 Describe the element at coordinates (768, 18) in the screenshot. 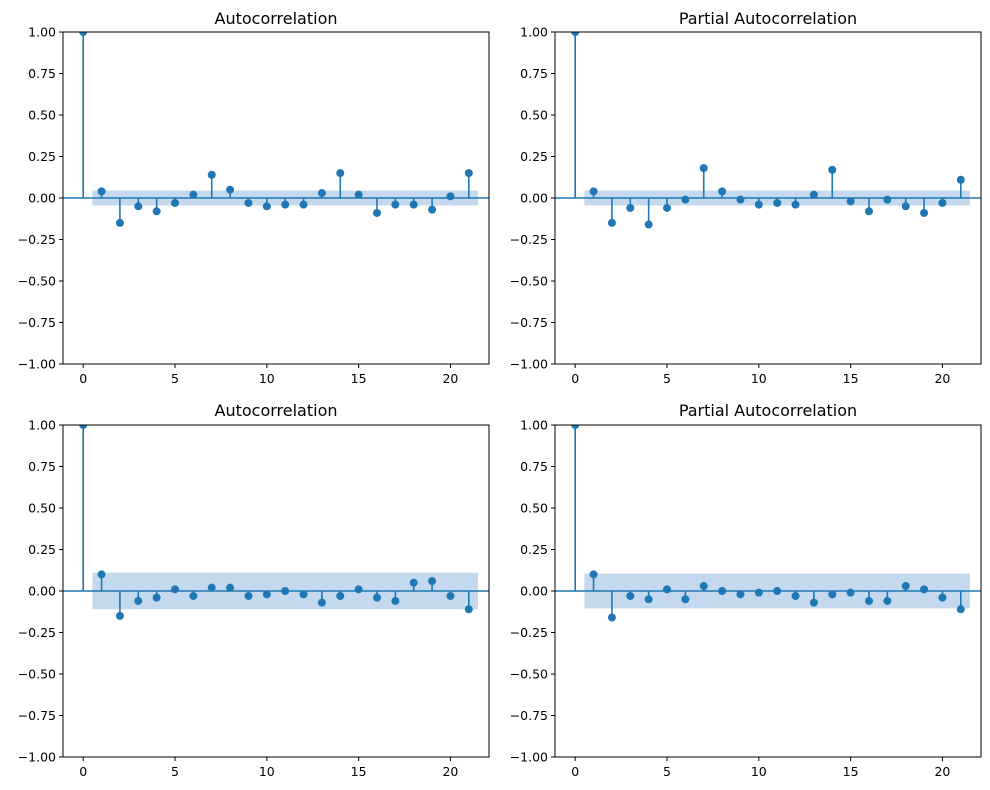

I see `panel-title: Partial Autocorrelation` at that location.